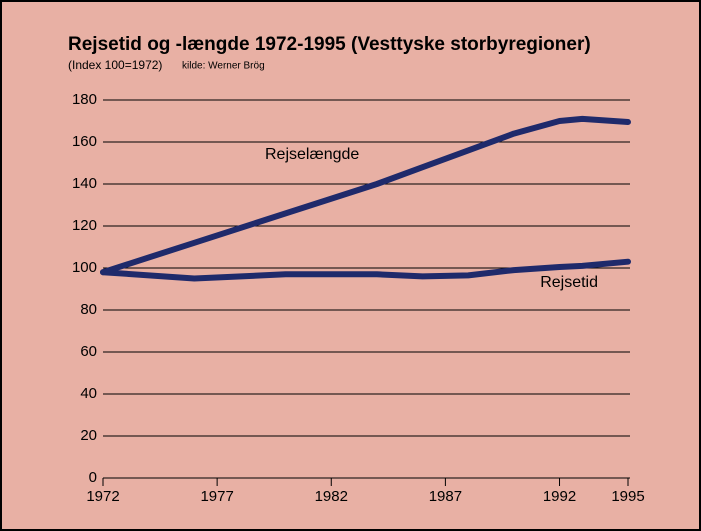 The image size is (701, 531). I want to click on y-tick-label: 140, so click(84, 183).